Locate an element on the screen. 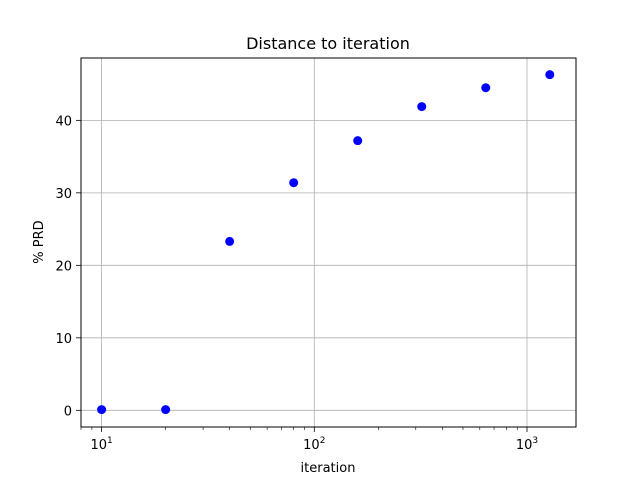 Image resolution: width=640 pixels, height=480 pixels. y-axis-label: % PRD is located at coordinates (39, 241).